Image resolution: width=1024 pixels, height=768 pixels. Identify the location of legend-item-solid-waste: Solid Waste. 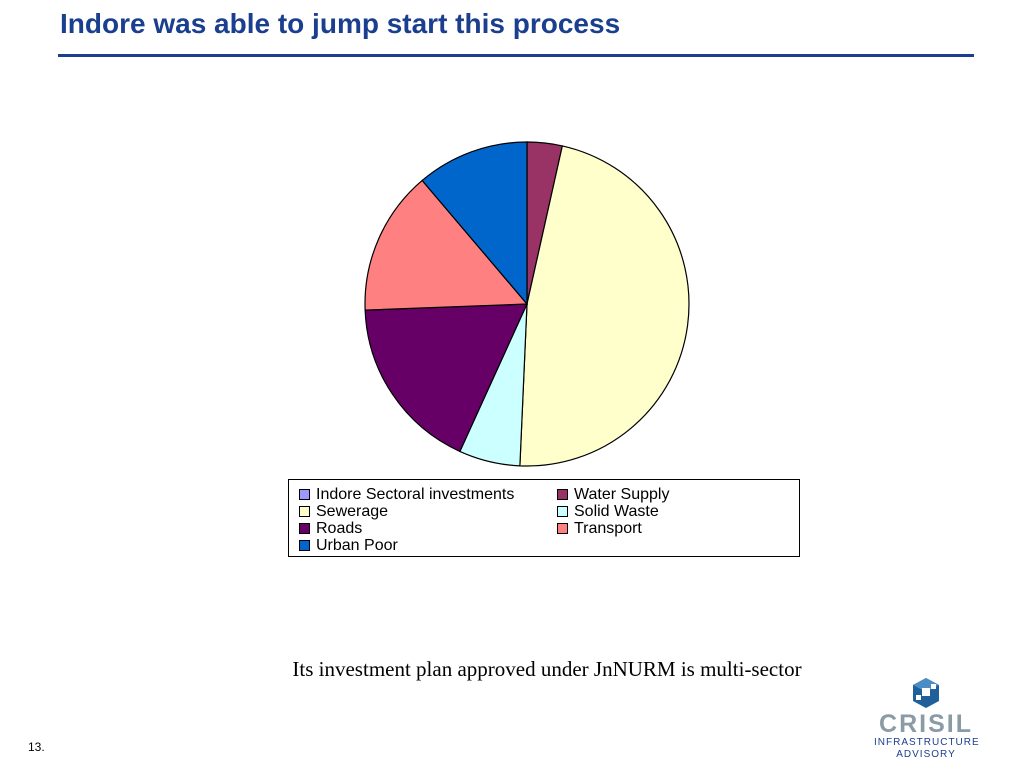
(608, 511).